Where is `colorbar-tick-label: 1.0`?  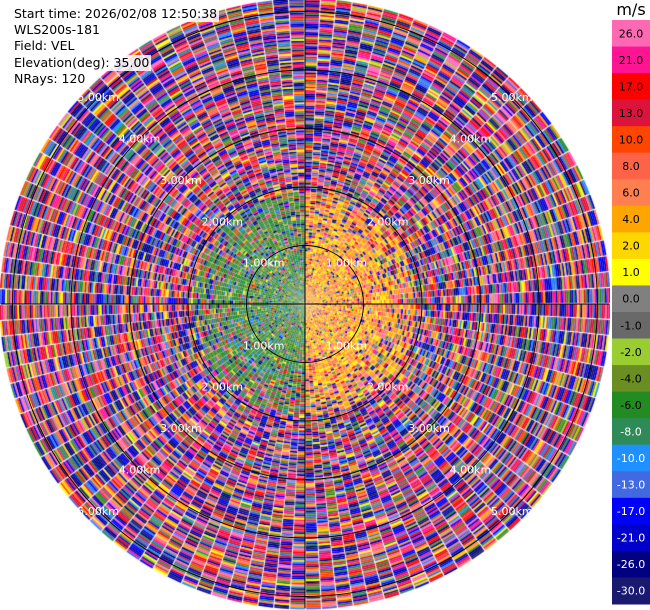
colorbar-tick-label: 1.0 is located at coordinates (631, 272).